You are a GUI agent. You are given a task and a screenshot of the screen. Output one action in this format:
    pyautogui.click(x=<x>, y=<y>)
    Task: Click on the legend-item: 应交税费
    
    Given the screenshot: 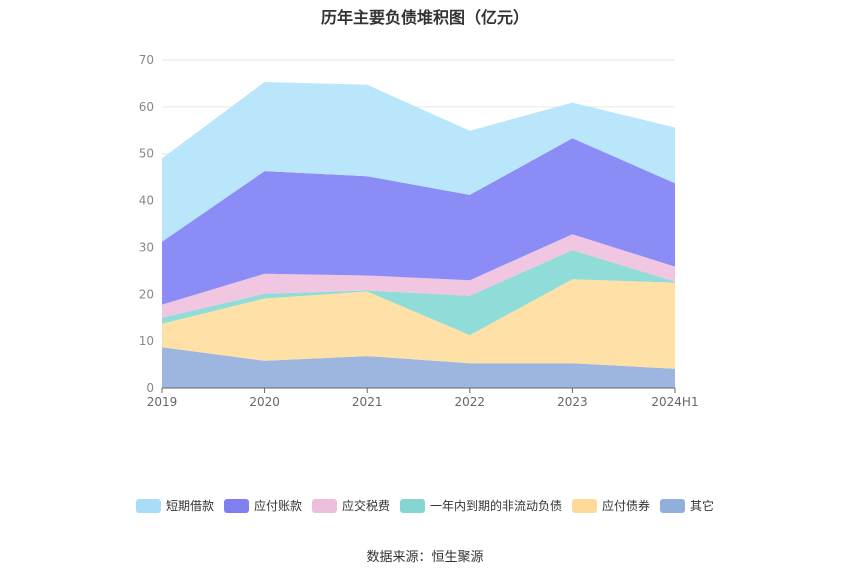 What is the action you would take?
    pyautogui.click(x=350, y=505)
    